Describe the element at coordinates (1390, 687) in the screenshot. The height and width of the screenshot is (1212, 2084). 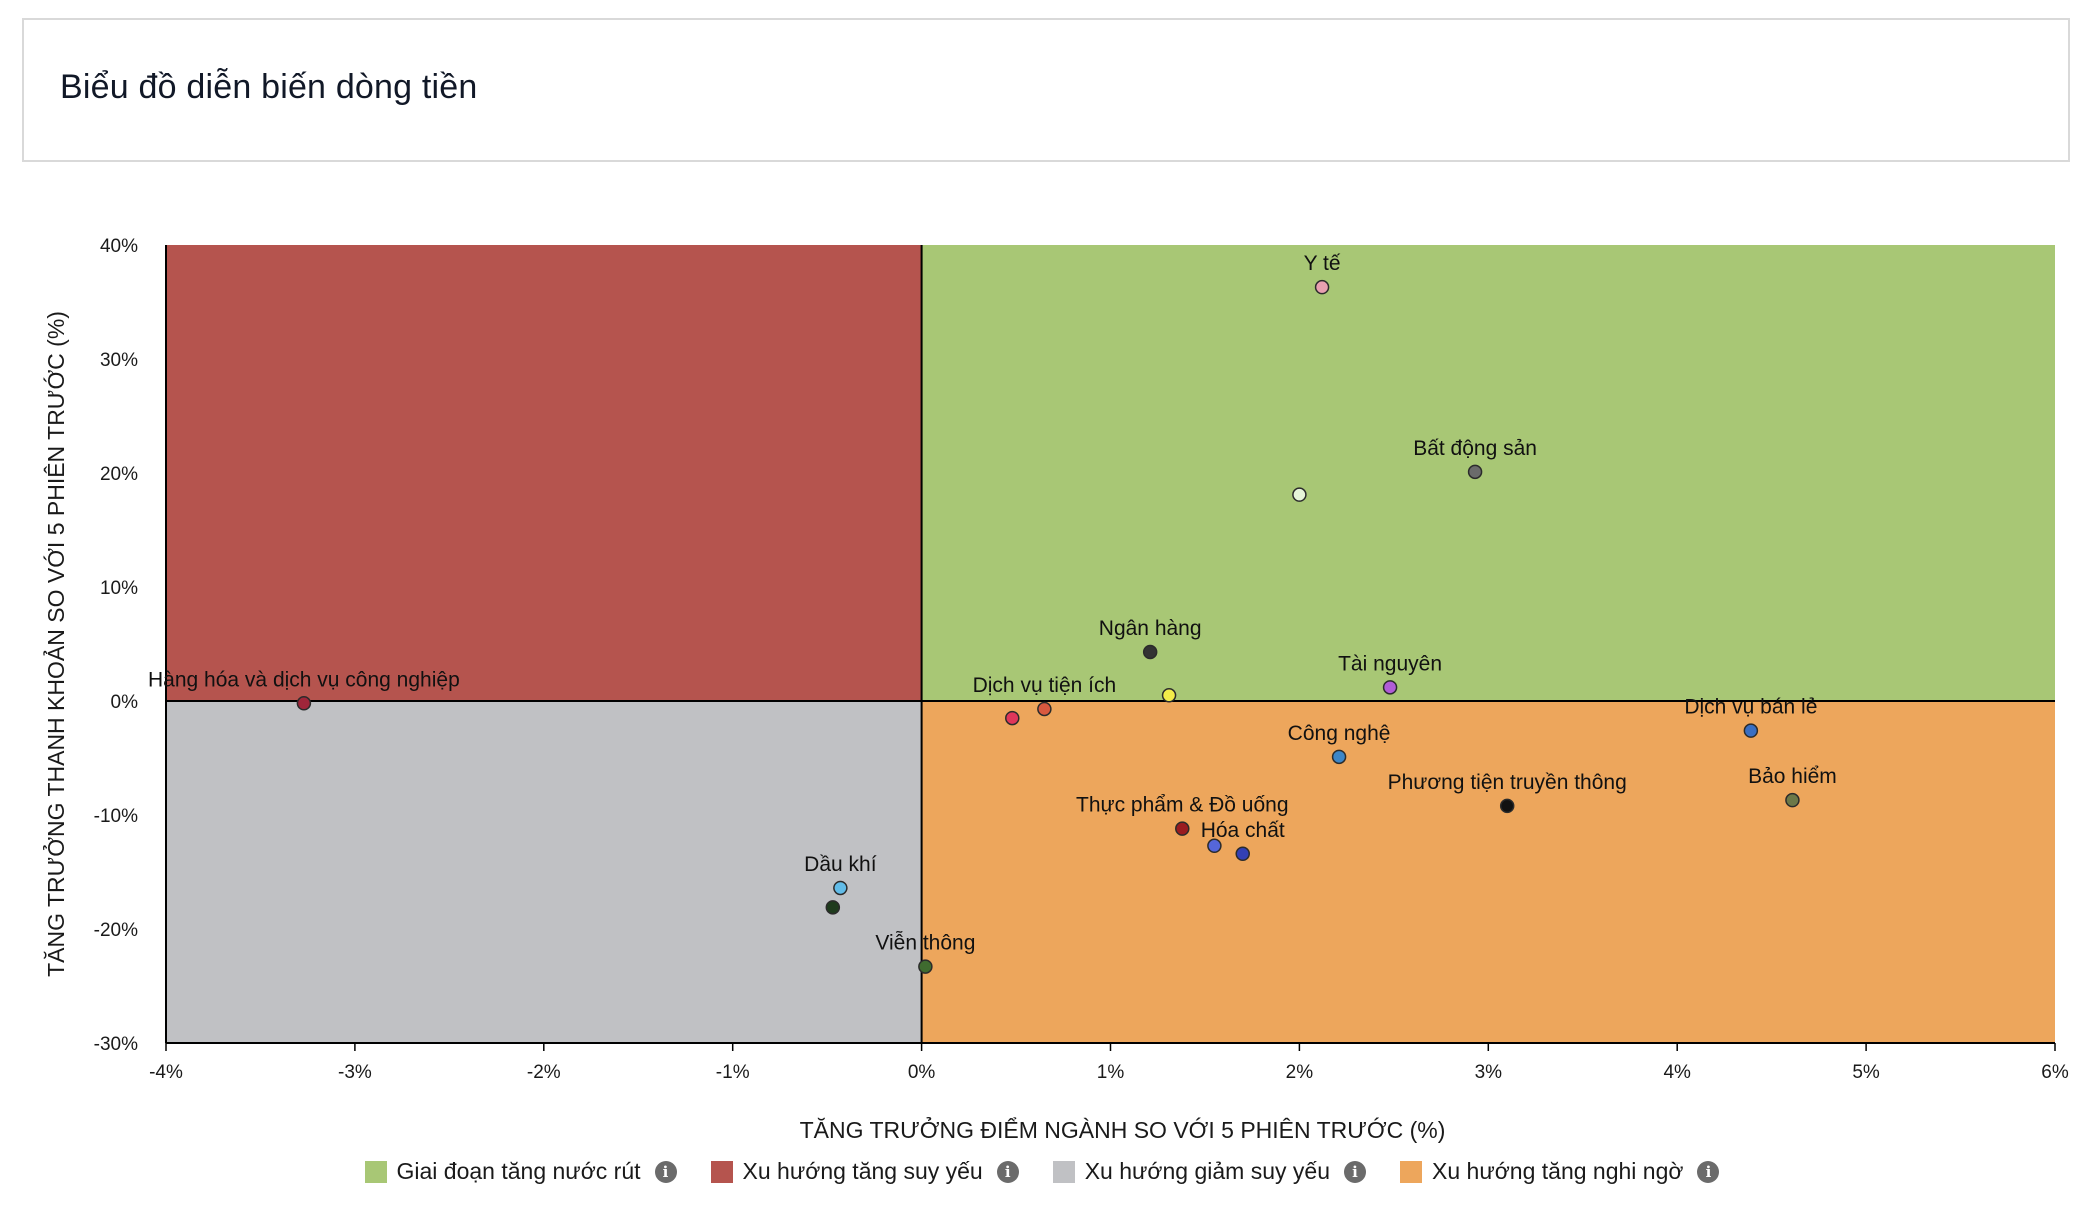
I see `data-point-tai-nguyen` at that location.